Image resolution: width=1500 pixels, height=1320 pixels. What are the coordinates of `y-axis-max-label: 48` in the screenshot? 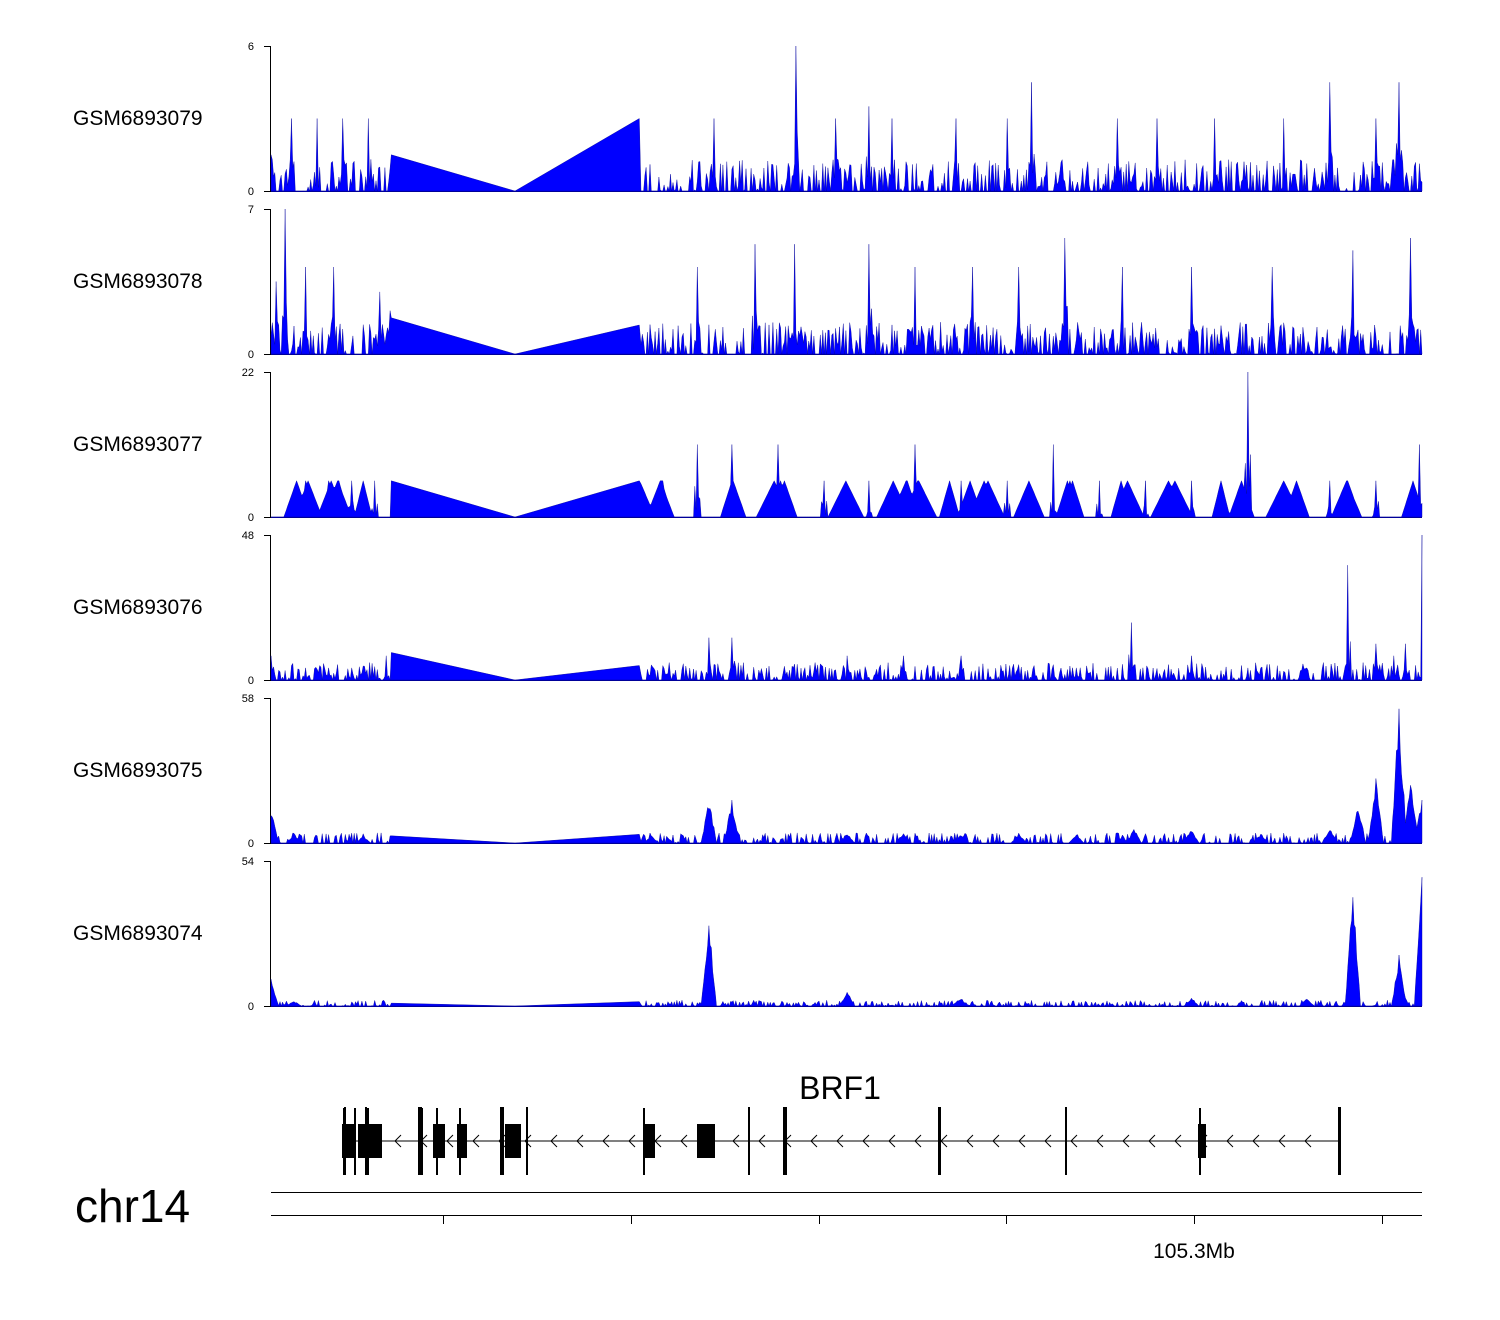 It's located at (248, 536).